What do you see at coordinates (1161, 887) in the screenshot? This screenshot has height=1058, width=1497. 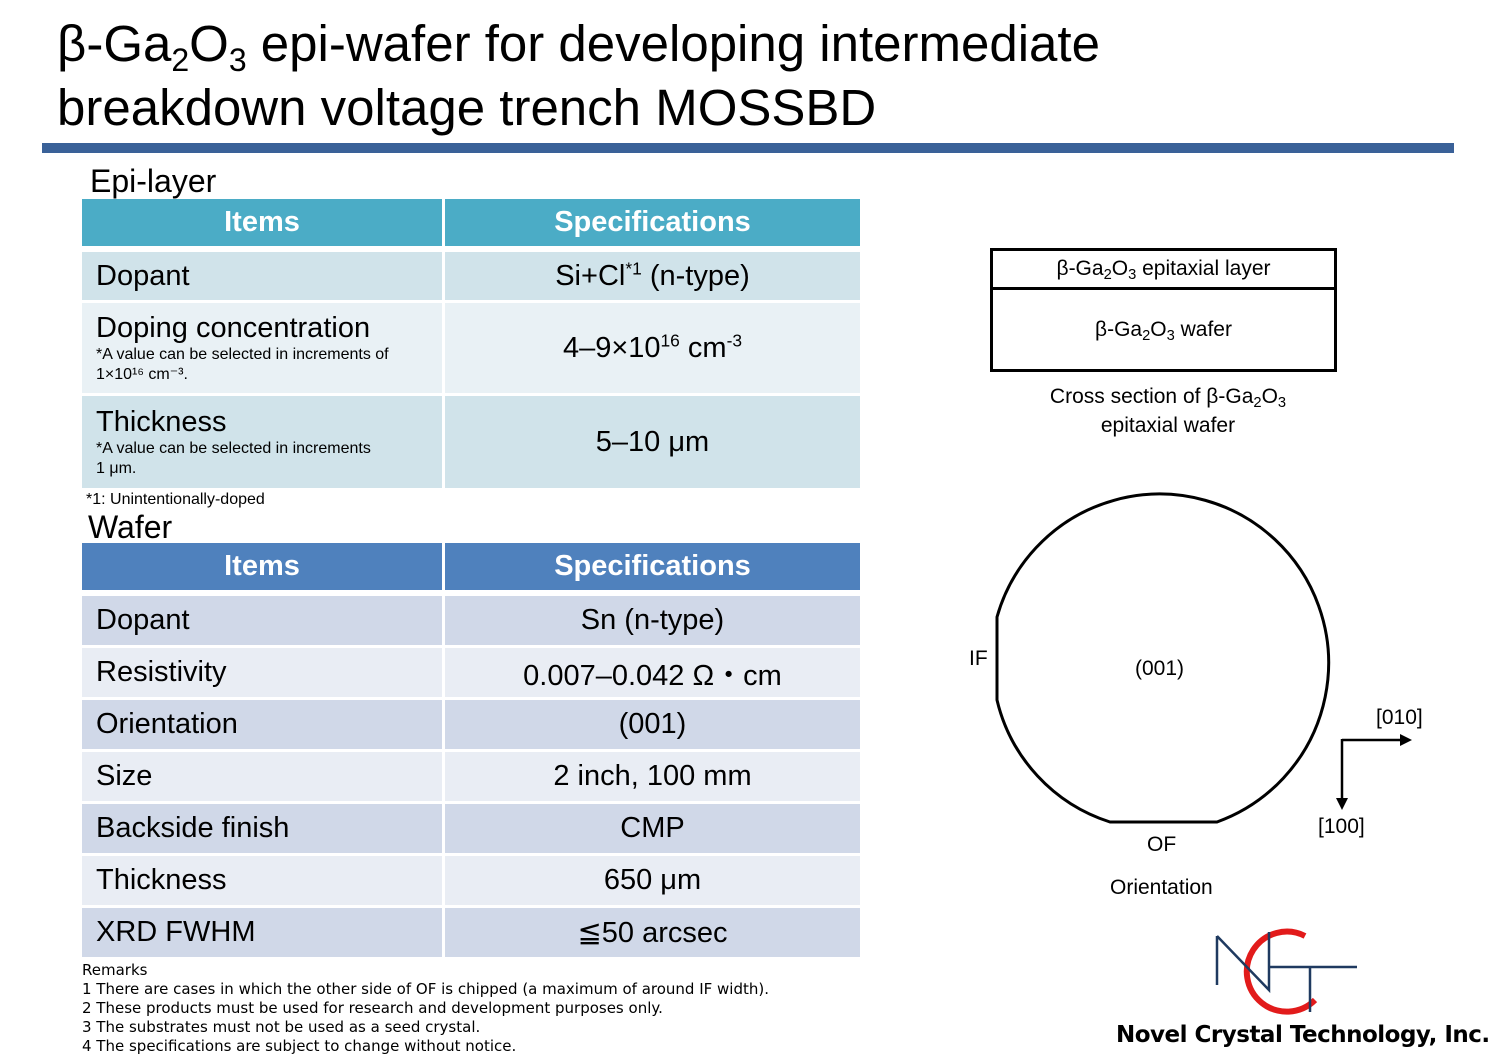 I see `orientation-caption: Orientation` at bounding box center [1161, 887].